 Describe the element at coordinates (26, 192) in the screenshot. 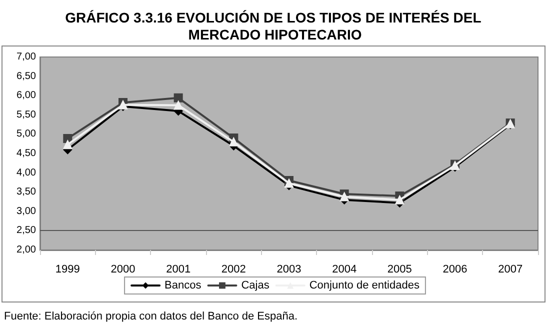

I see `y-tick-label: 3,50` at that location.